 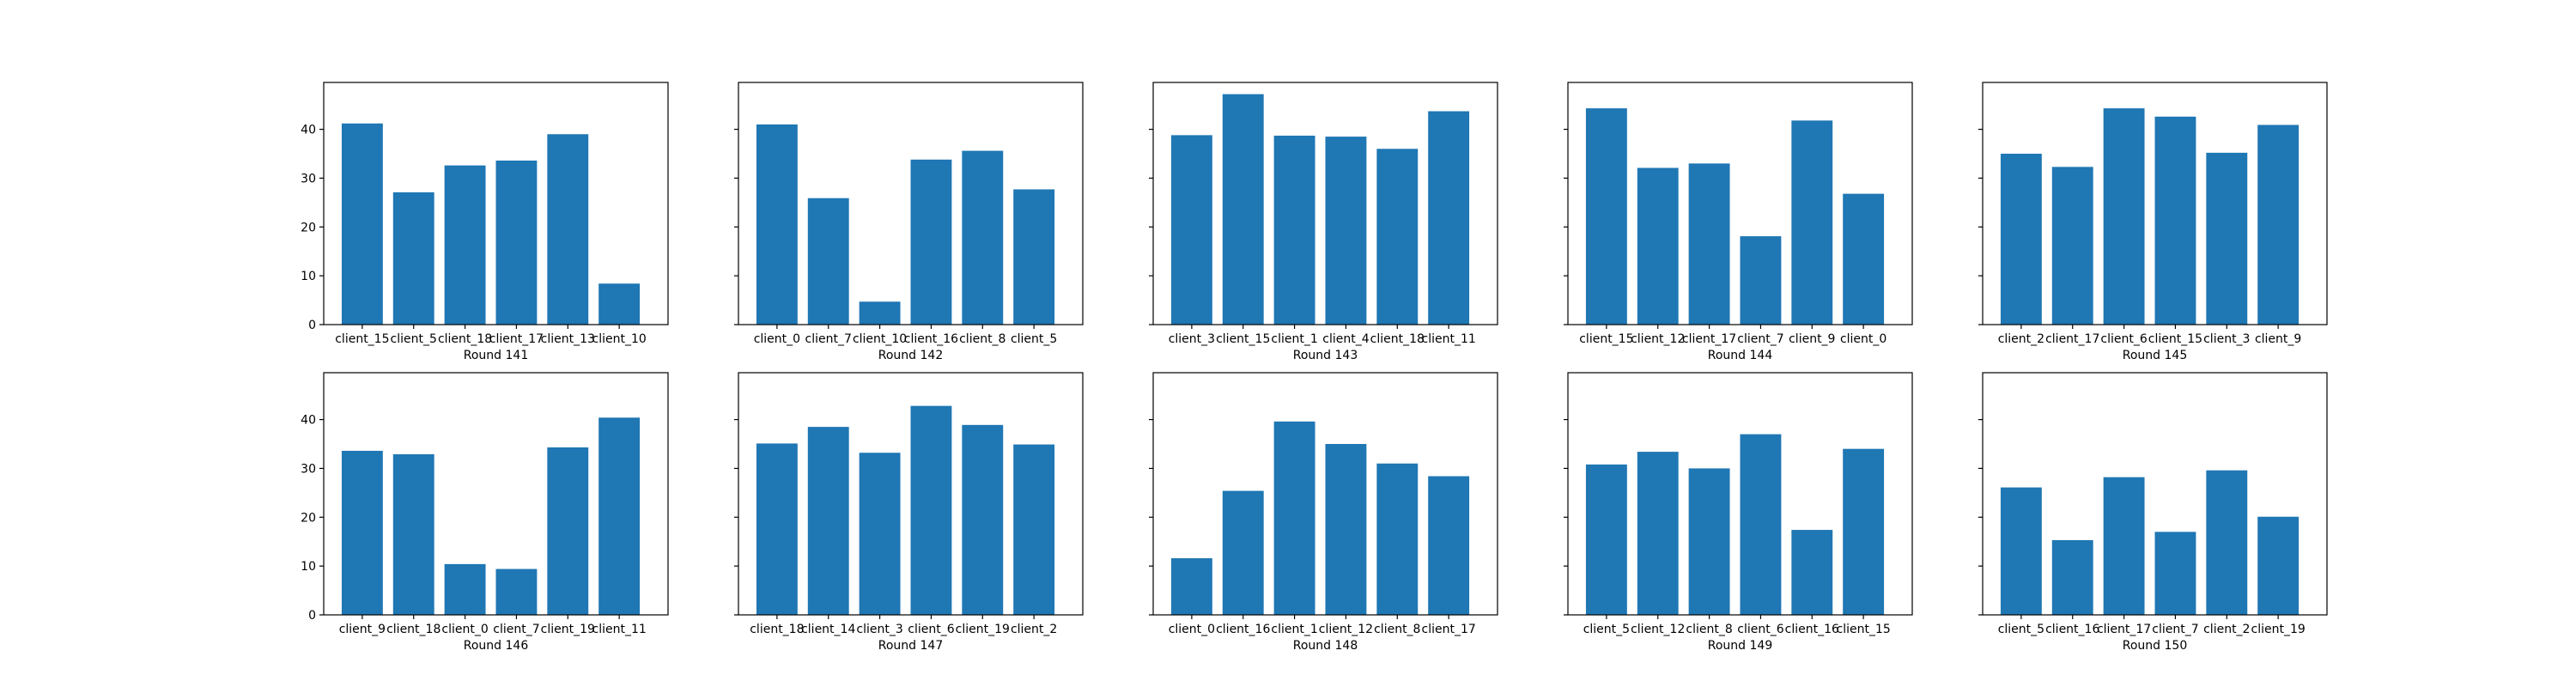 I want to click on y-tick-label: 10, so click(x=308, y=567).